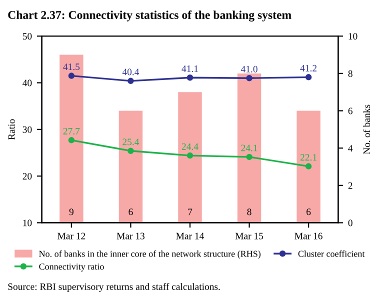 The height and width of the screenshot is (301, 380). What do you see at coordinates (27, 223) in the screenshot?
I see `y-tick-label: 10` at bounding box center [27, 223].